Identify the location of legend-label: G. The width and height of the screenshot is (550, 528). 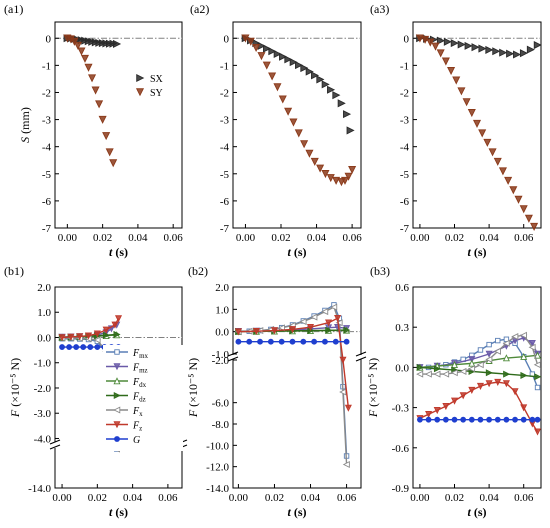
(136, 440).